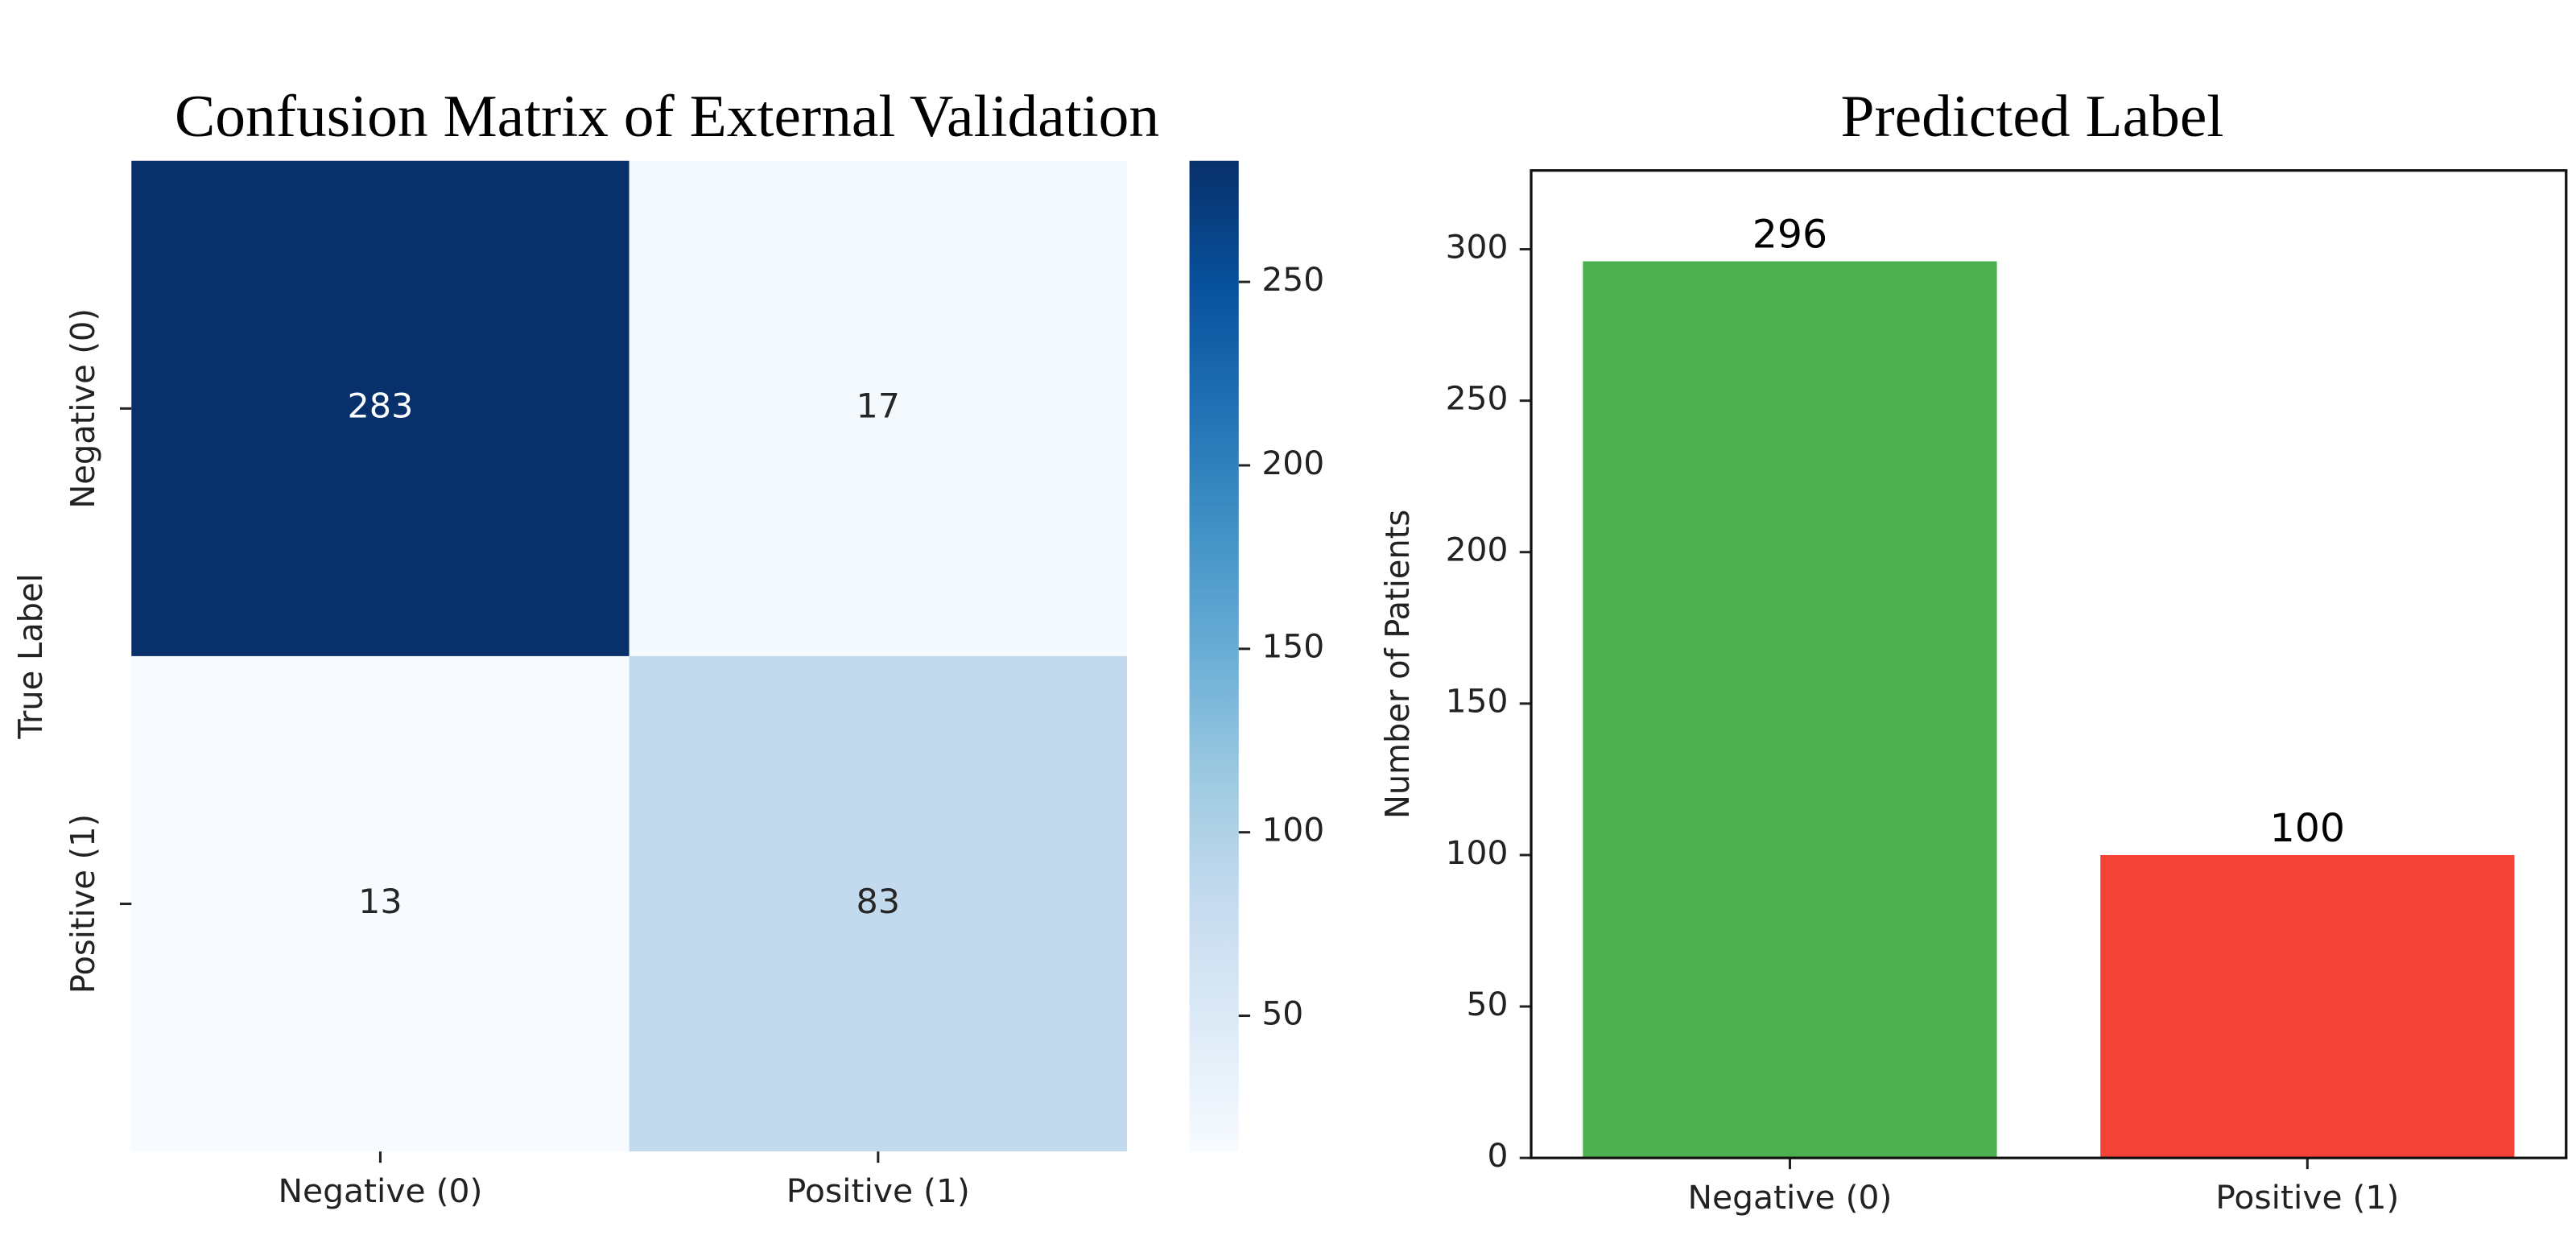  I want to click on colorbar, so click(1214, 656).